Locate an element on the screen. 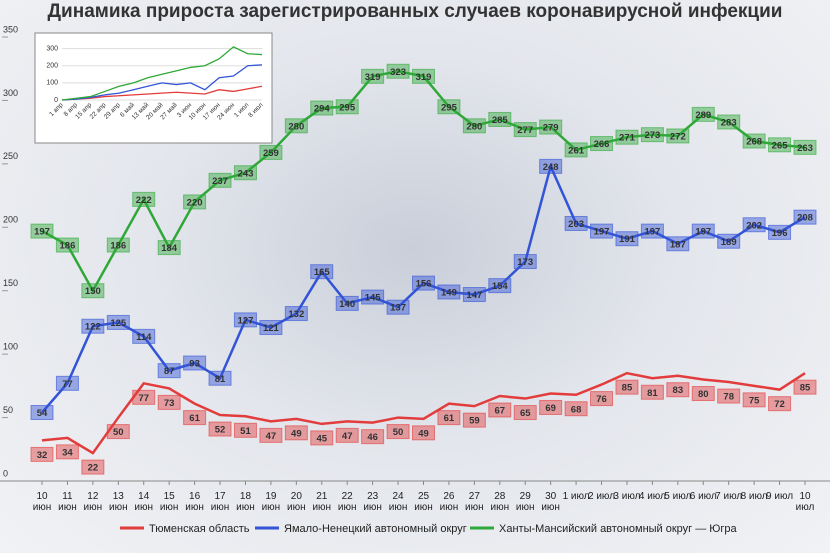 This screenshot has height=553, width=830. x-tick-label: 3 июл is located at coordinates (627, 496).